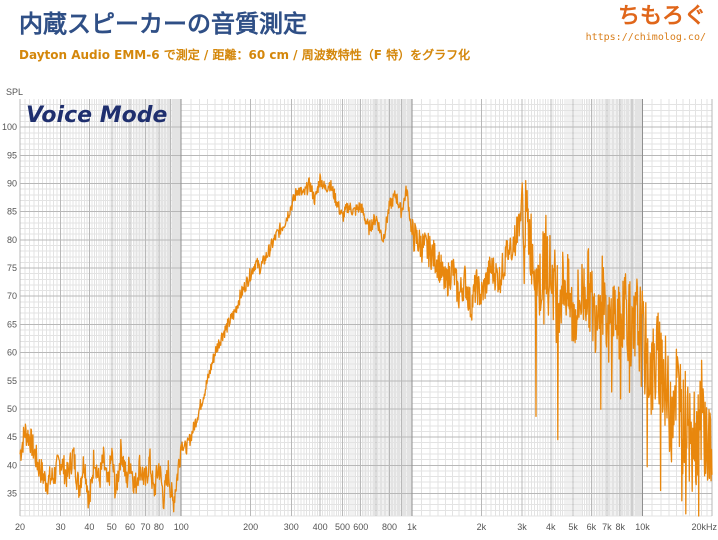  What do you see at coordinates (12, 493) in the screenshot?
I see `y-tick-label: 35` at bounding box center [12, 493].